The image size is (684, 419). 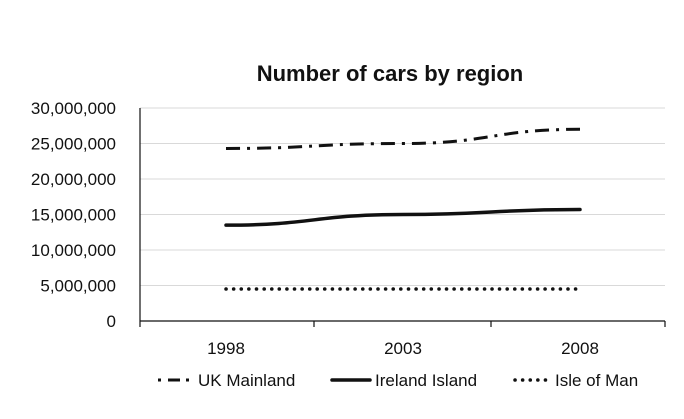 What do you see at coordinates (403, 138) in the screenshot?
I see `series-line-uk-mainland` at bounding box center [403, 138].